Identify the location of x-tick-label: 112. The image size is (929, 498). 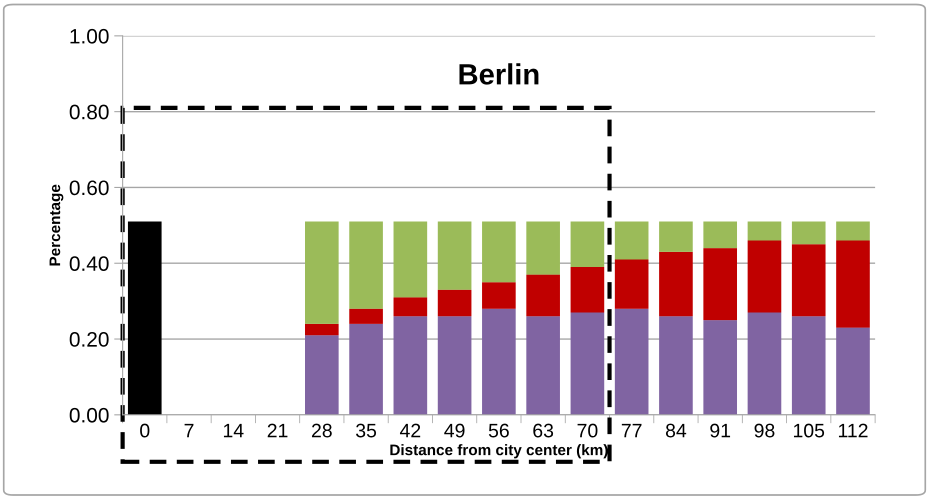
(853, 431).